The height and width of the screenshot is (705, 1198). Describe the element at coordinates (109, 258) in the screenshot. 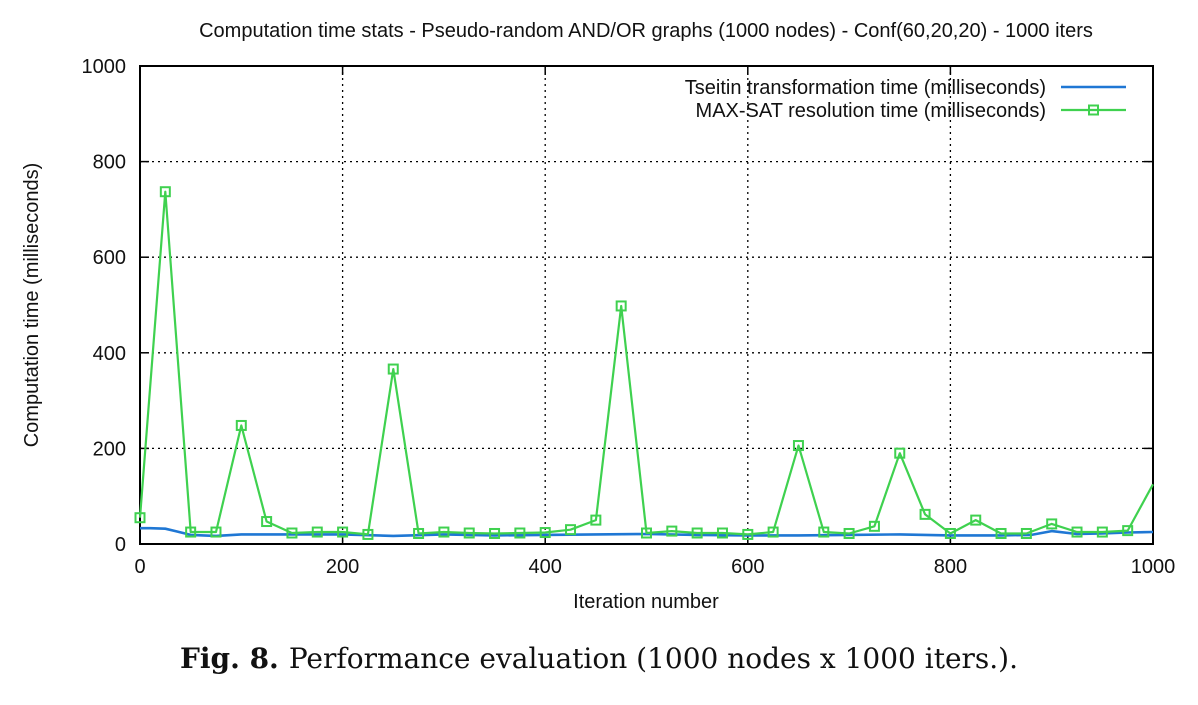

I see `y-tick-label: 600` at that location.